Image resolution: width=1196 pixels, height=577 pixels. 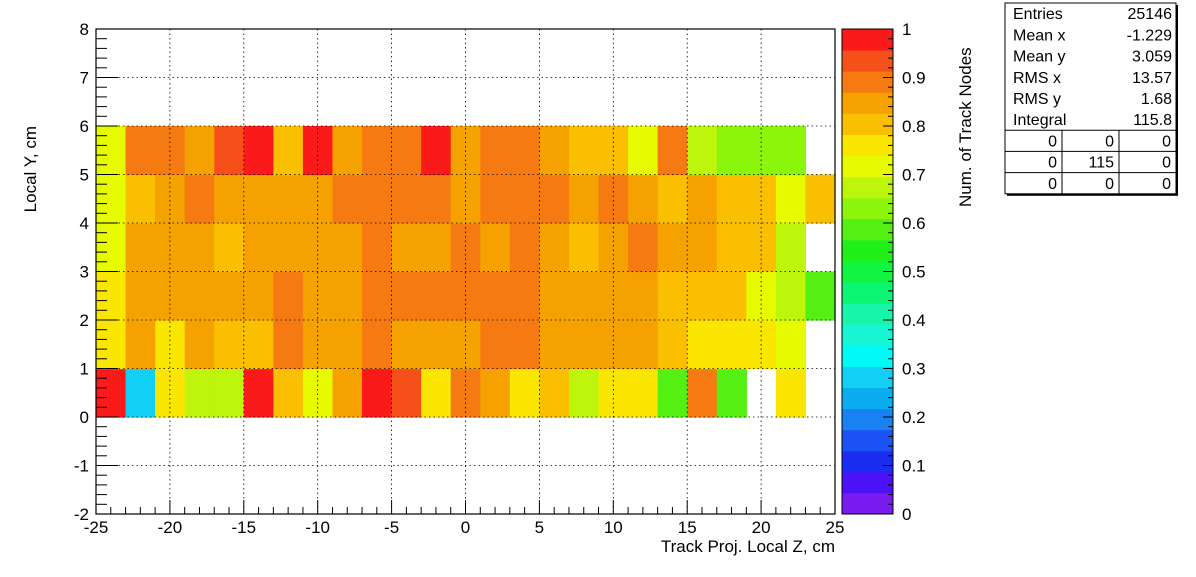 I want to click on y-tick-label: 6, so click(x=84, y=126).